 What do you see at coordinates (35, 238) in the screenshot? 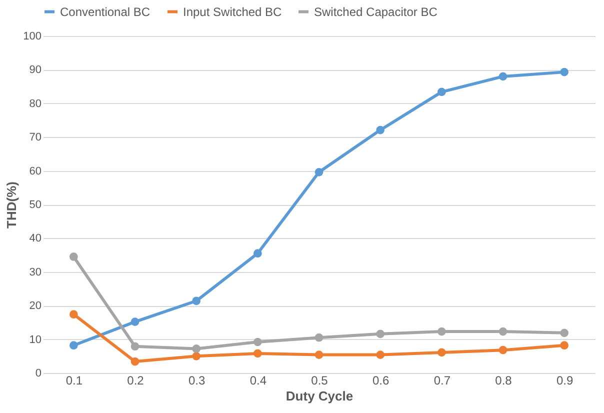
I see `y-tick-label: 40` at bounding box center [35, 238].